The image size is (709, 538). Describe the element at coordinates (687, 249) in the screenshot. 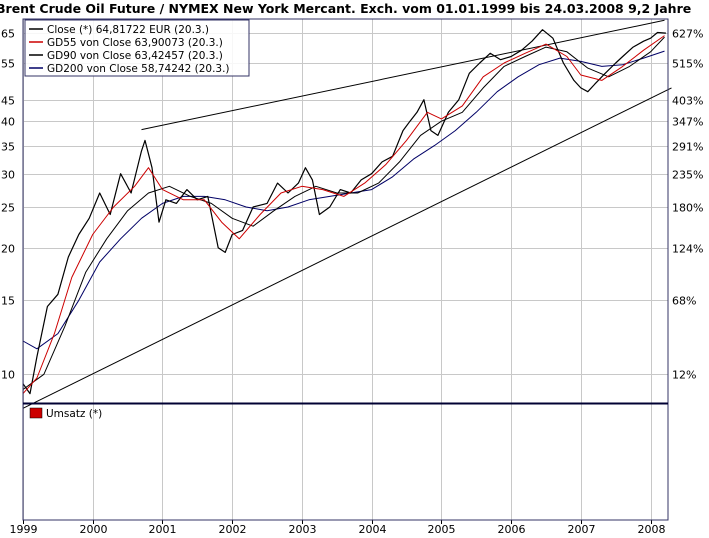

I see `y-tick-label-right: 124%` at that location.